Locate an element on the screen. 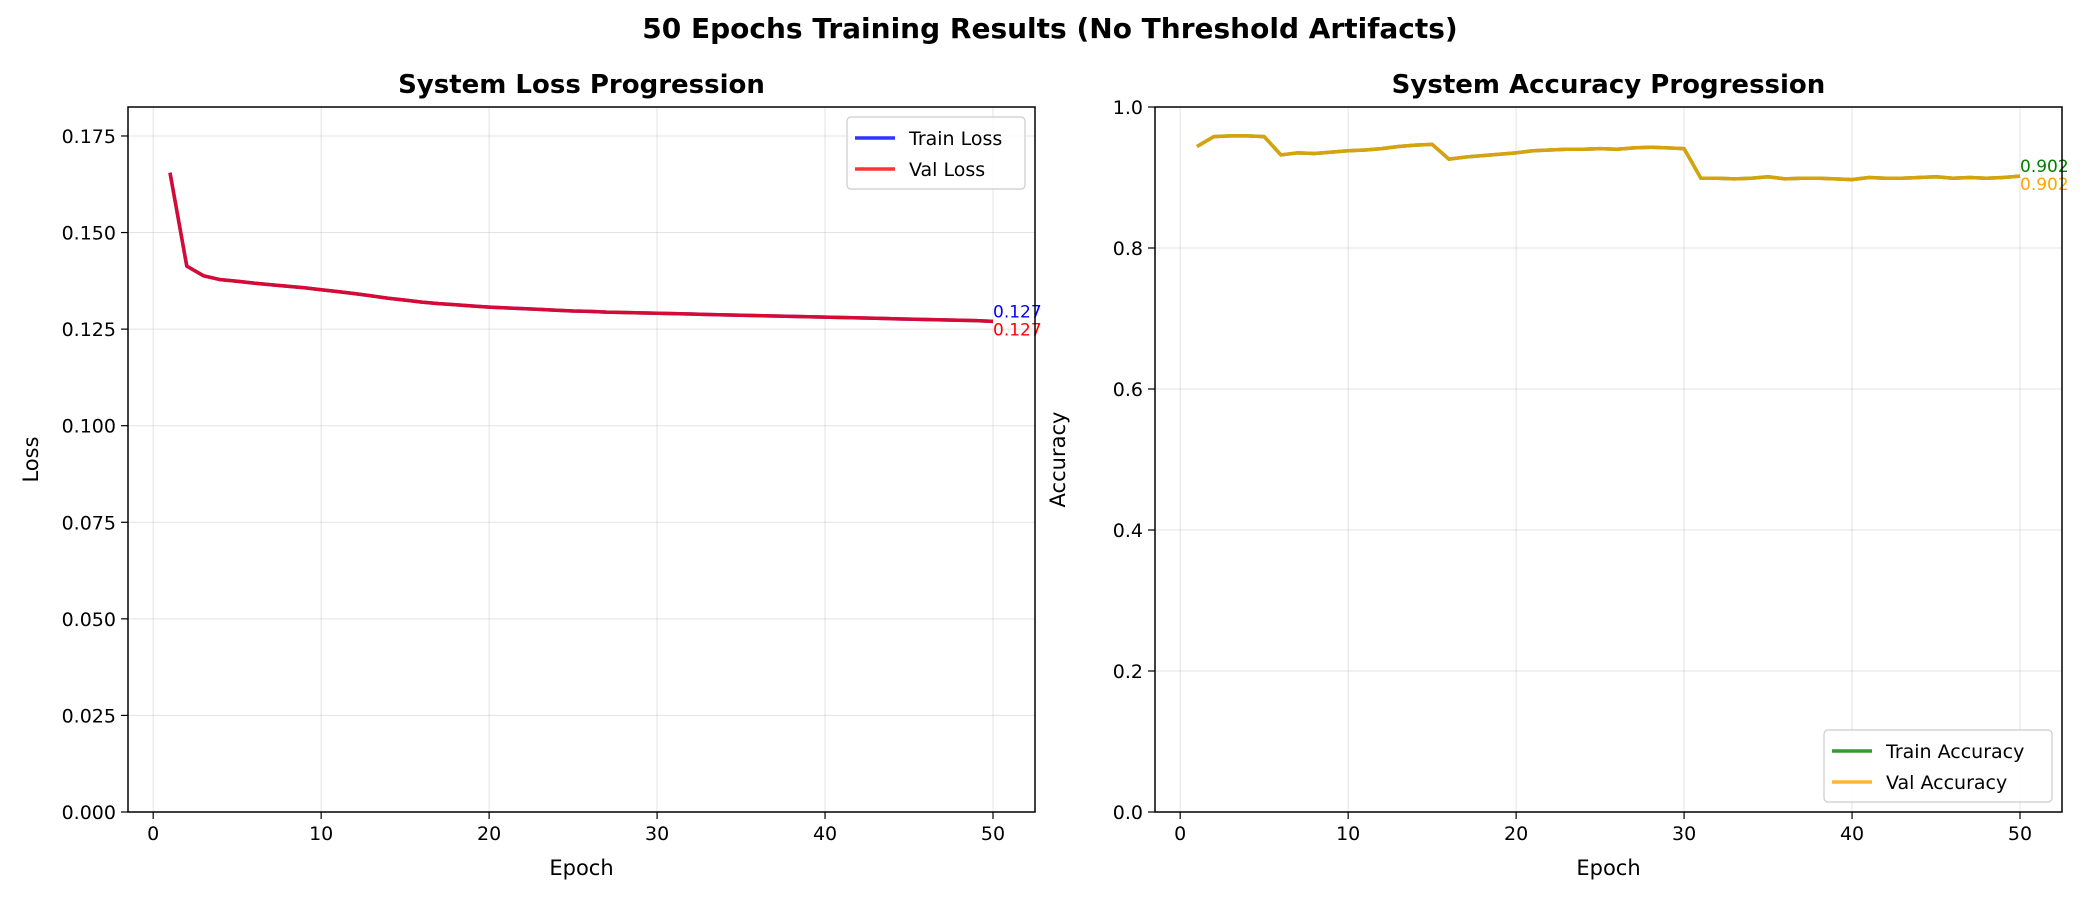 This screenshot has width=2100, height=900. val-end-label: 0.127 is located at coordinates (1017, 330).